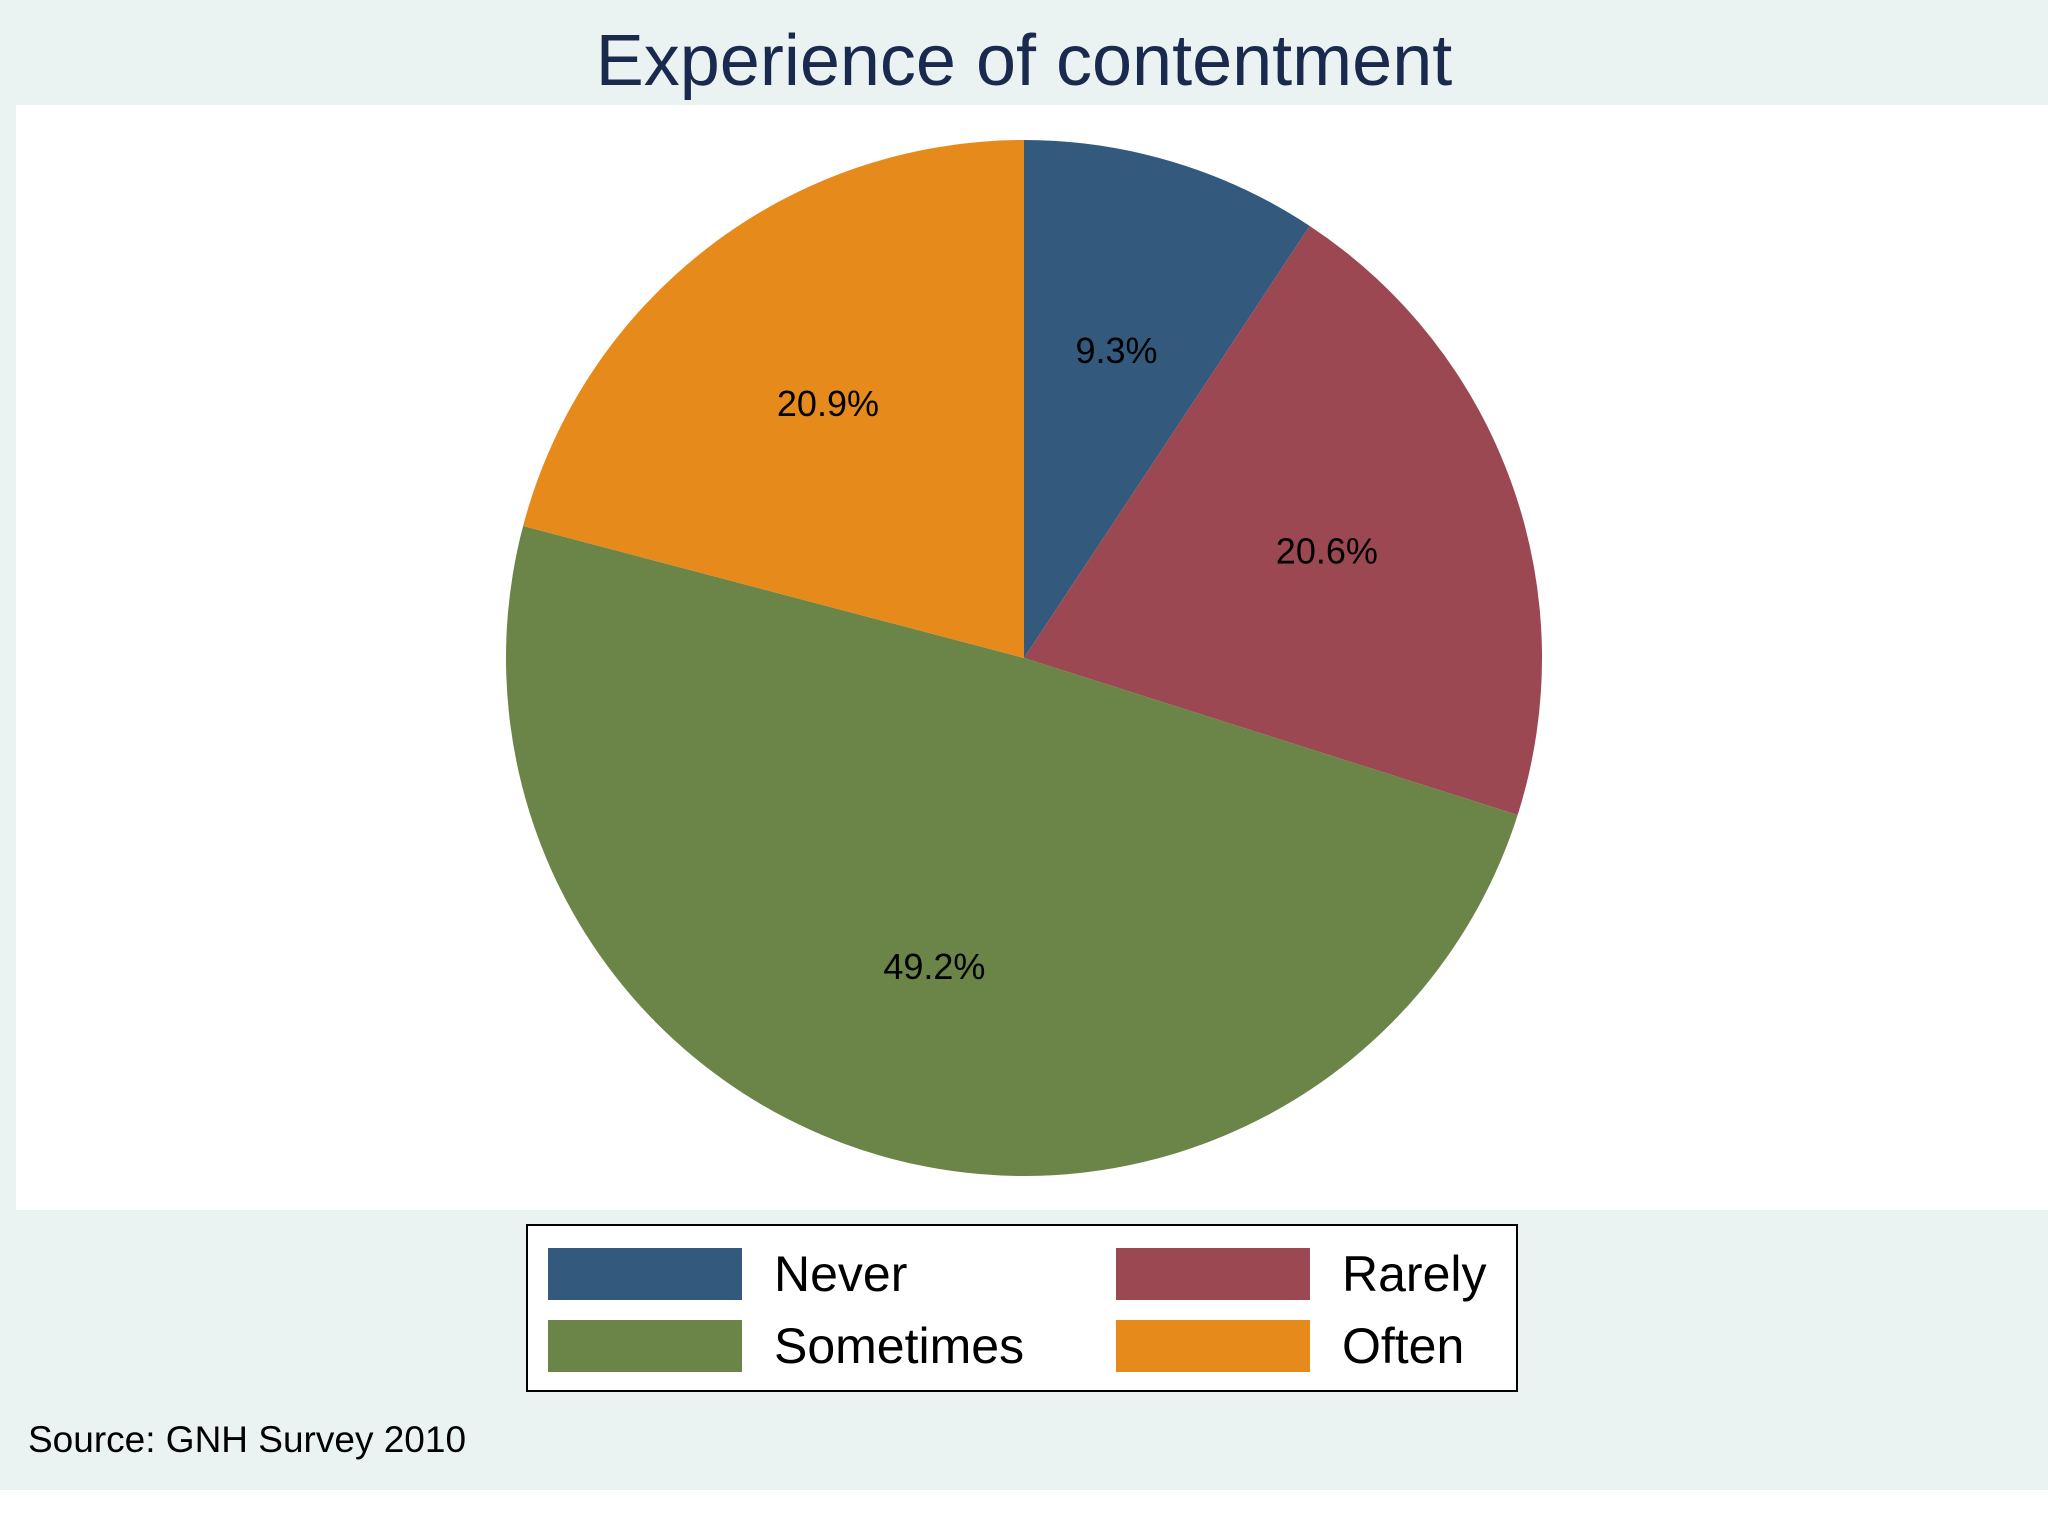 The image size is (2048, 1536). I want to click on legend: Never Rarely Sometimes Often, so click(1022, 1308).